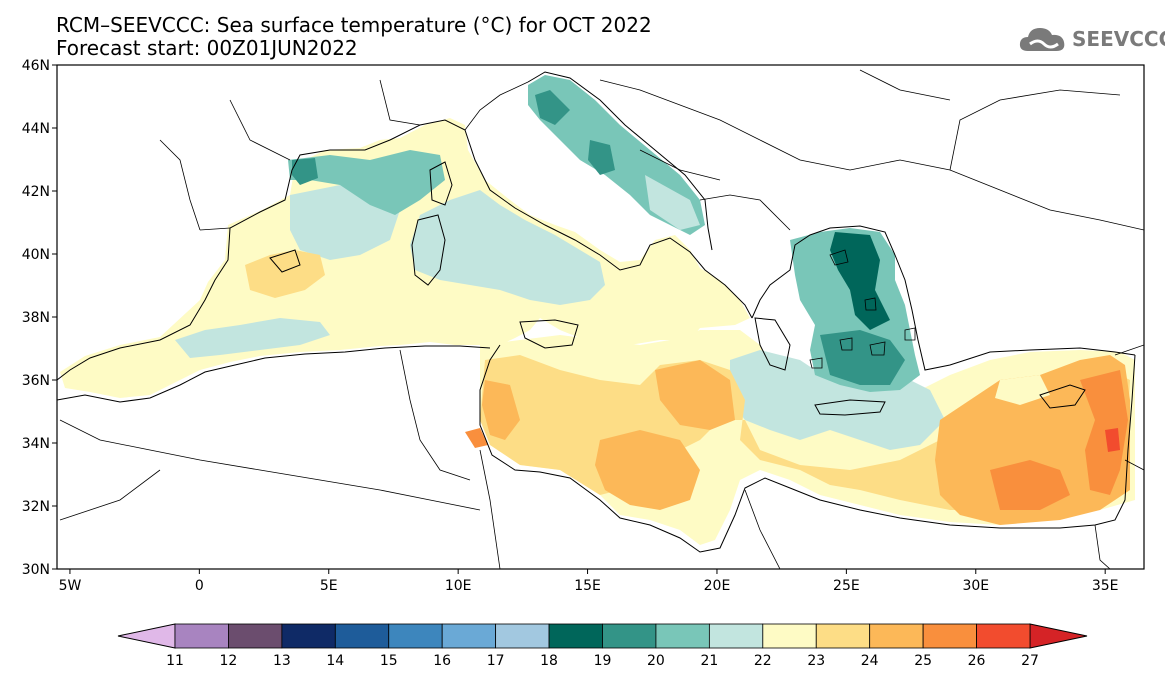 This screenshot has height=682, width=1165. I want to click on colorbar-label: 24, so click(870, 661).